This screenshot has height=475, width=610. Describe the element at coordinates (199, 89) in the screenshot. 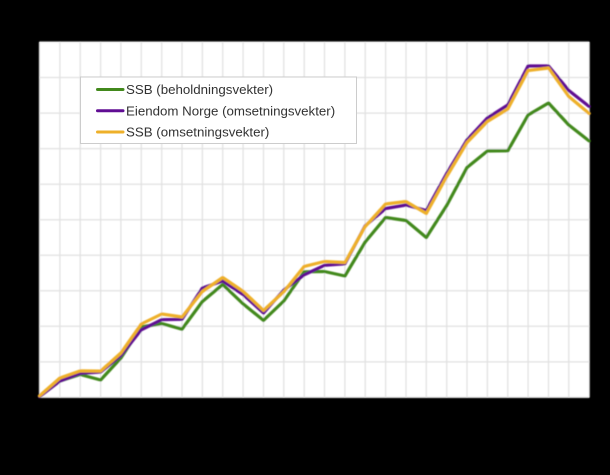

I see `svg-text: SSB (beholdningsvekter)` at that location.